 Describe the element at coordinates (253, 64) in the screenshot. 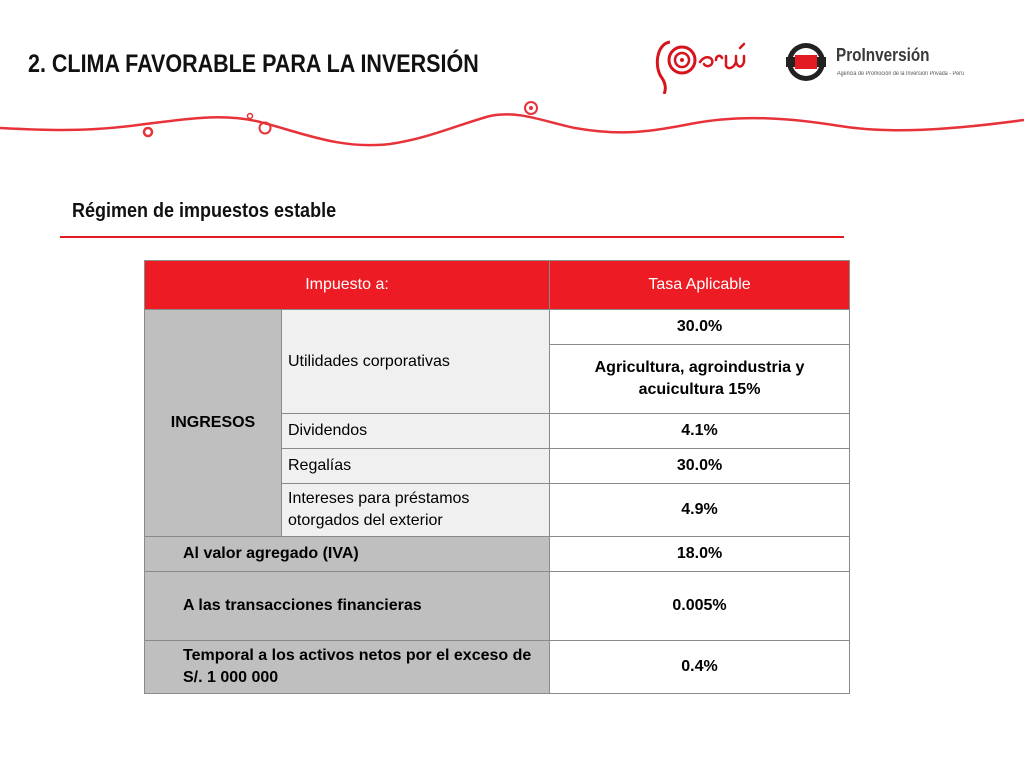

I see `page-title: 2. CLIMA FAVORABLE PARA LA INVERSIÓN` at that location.